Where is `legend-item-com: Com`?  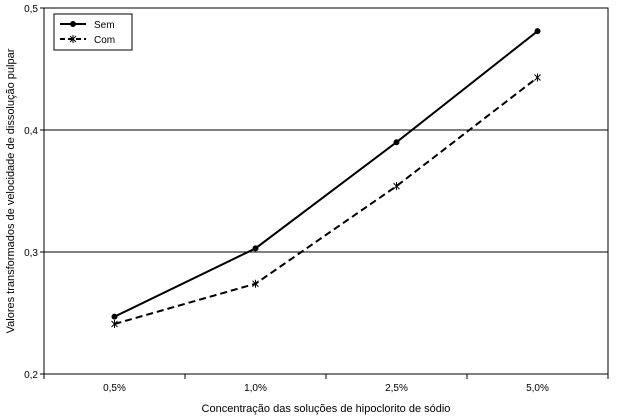 legend-item-com: Com is located at coordinates (87, 40).